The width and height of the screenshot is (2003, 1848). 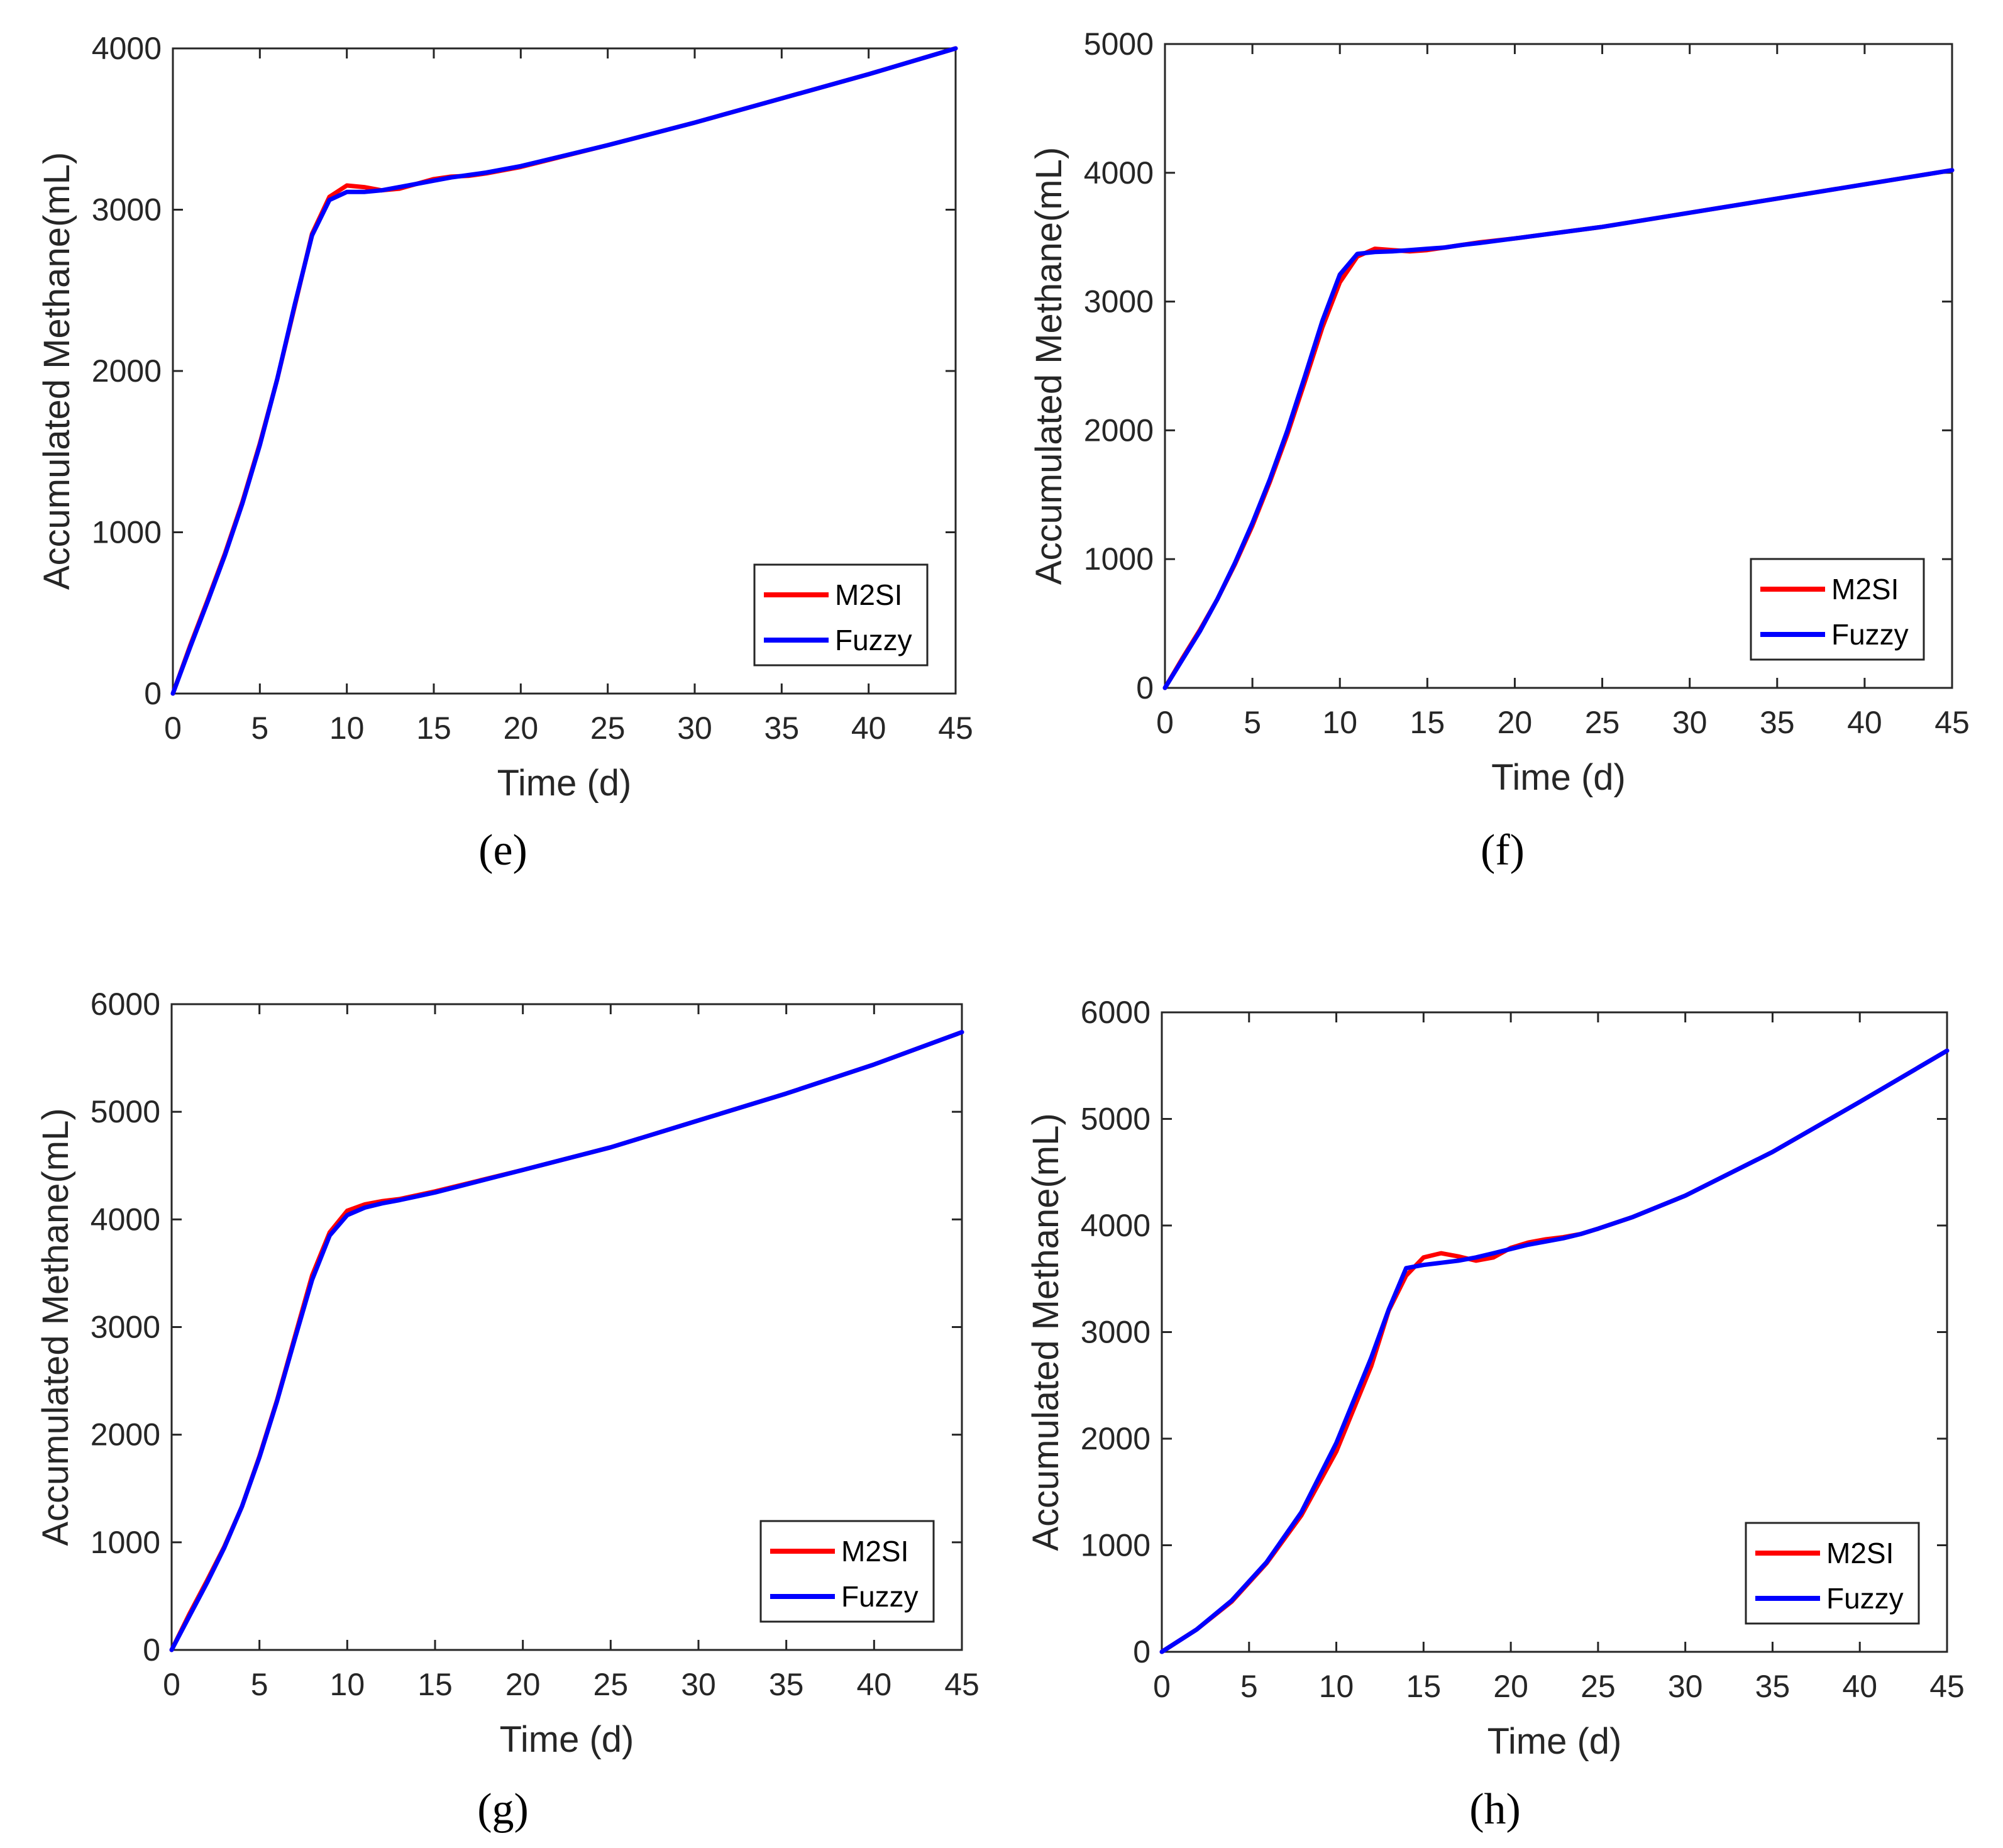 I want to click on panel-label: (e), so click(x=502, y=850).